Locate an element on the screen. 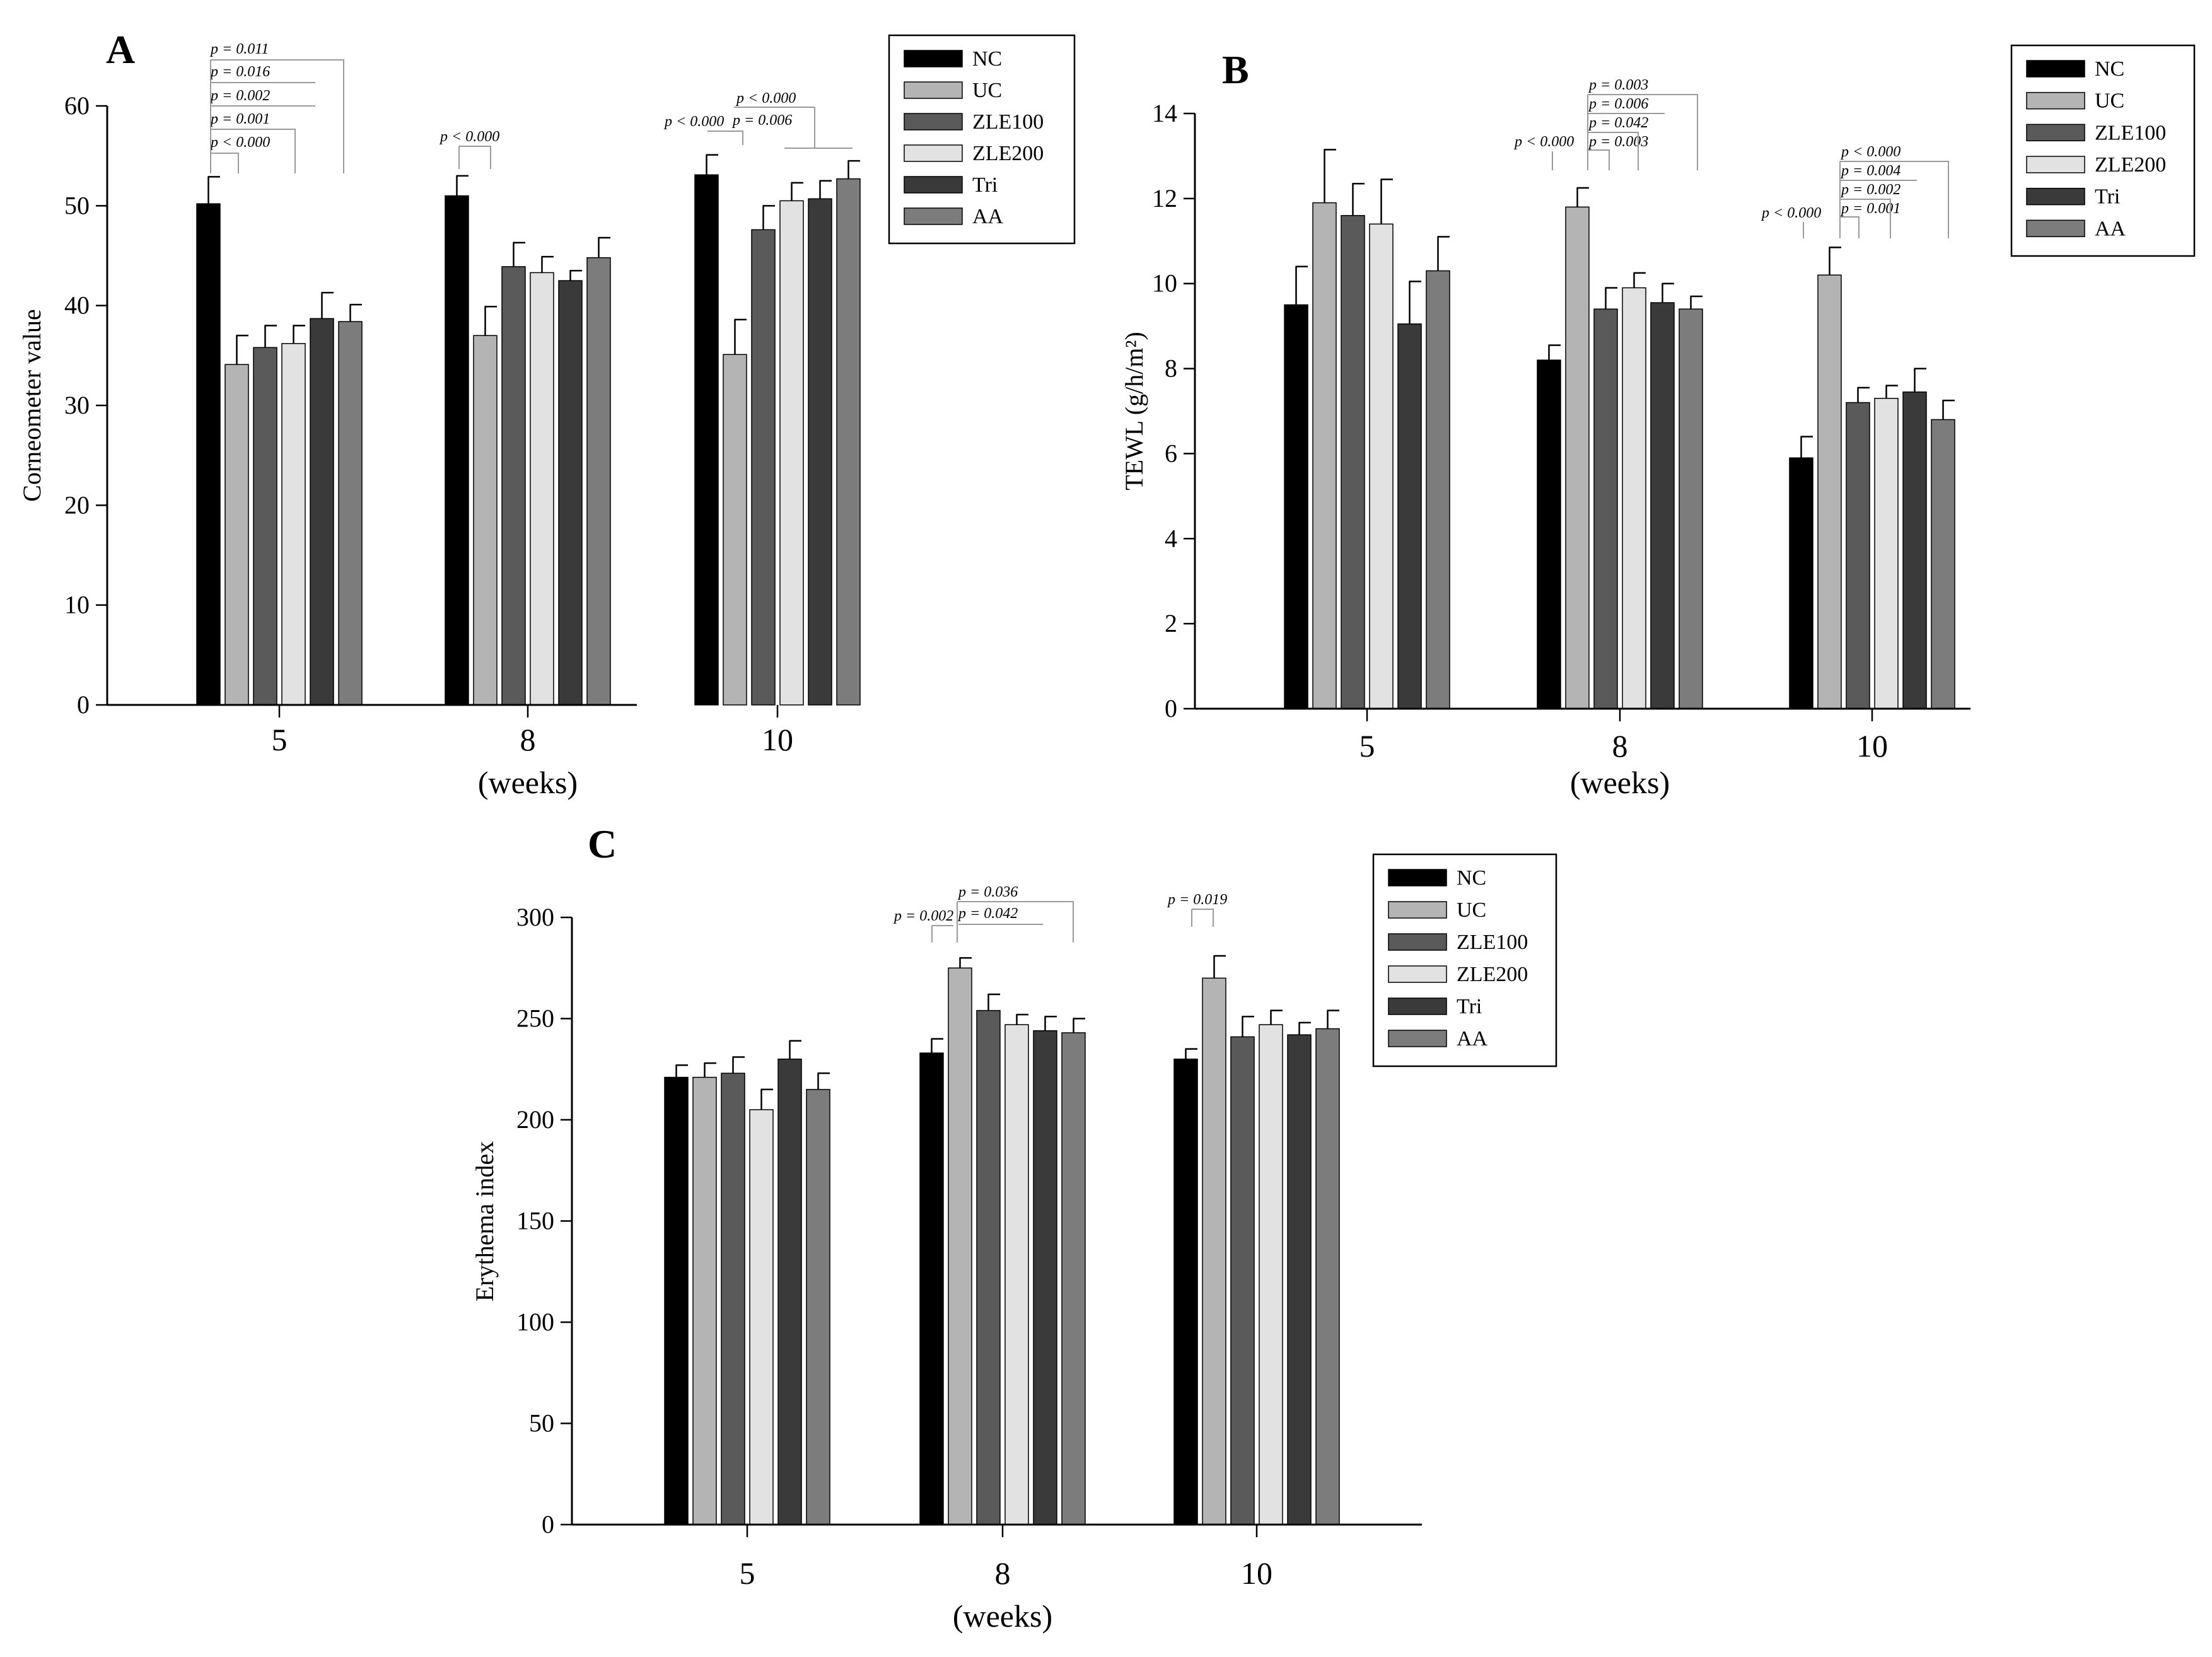 This screenshot has height=1657, width=2212. panel-a-legend-label: UC is located at coordinates (987, 90).